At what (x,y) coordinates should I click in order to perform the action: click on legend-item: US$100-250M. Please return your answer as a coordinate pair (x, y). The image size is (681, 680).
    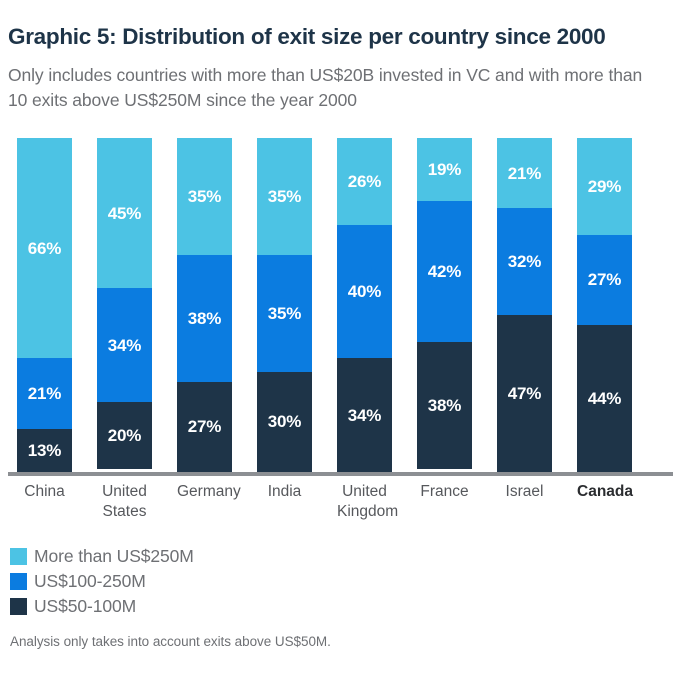
    Looking at the image, I should click on (102, 581).